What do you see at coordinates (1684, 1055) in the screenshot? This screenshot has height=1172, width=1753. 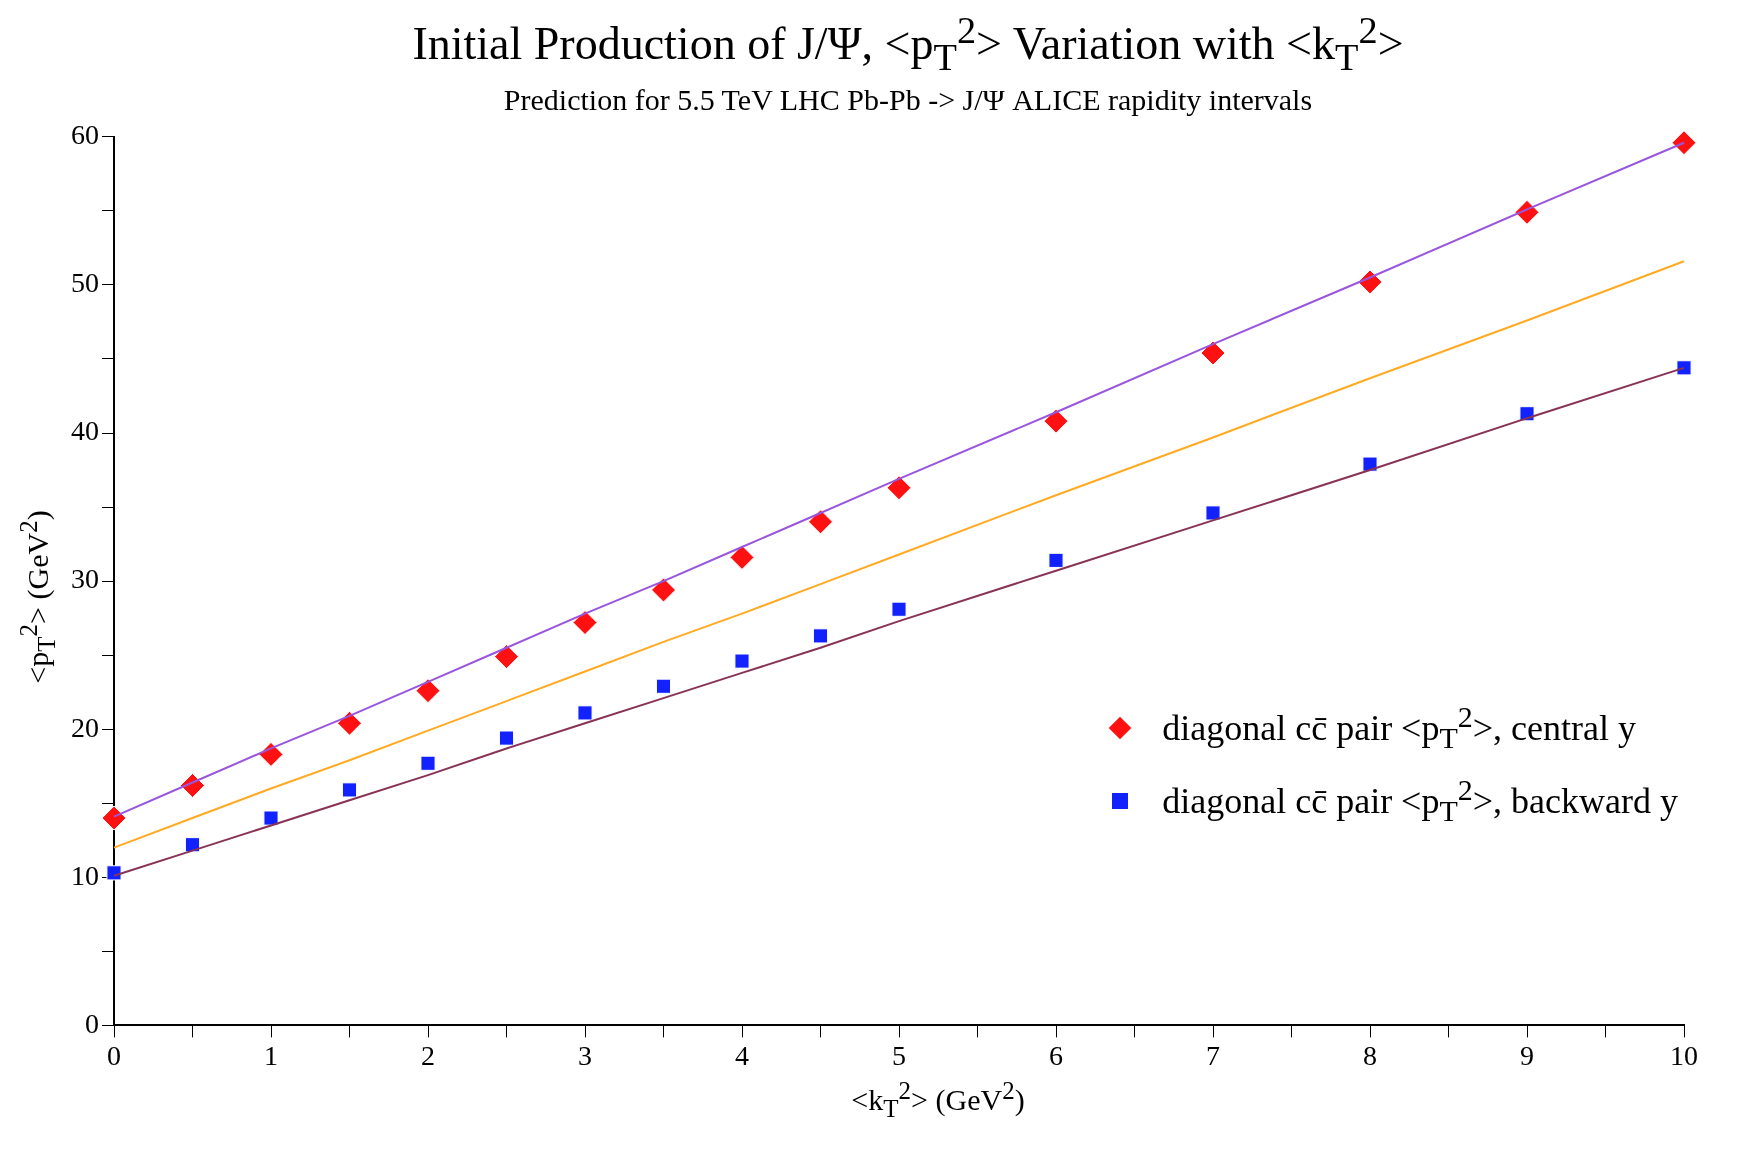 I see `x-tick-label: 10` at bounding box center [1684, 1055].